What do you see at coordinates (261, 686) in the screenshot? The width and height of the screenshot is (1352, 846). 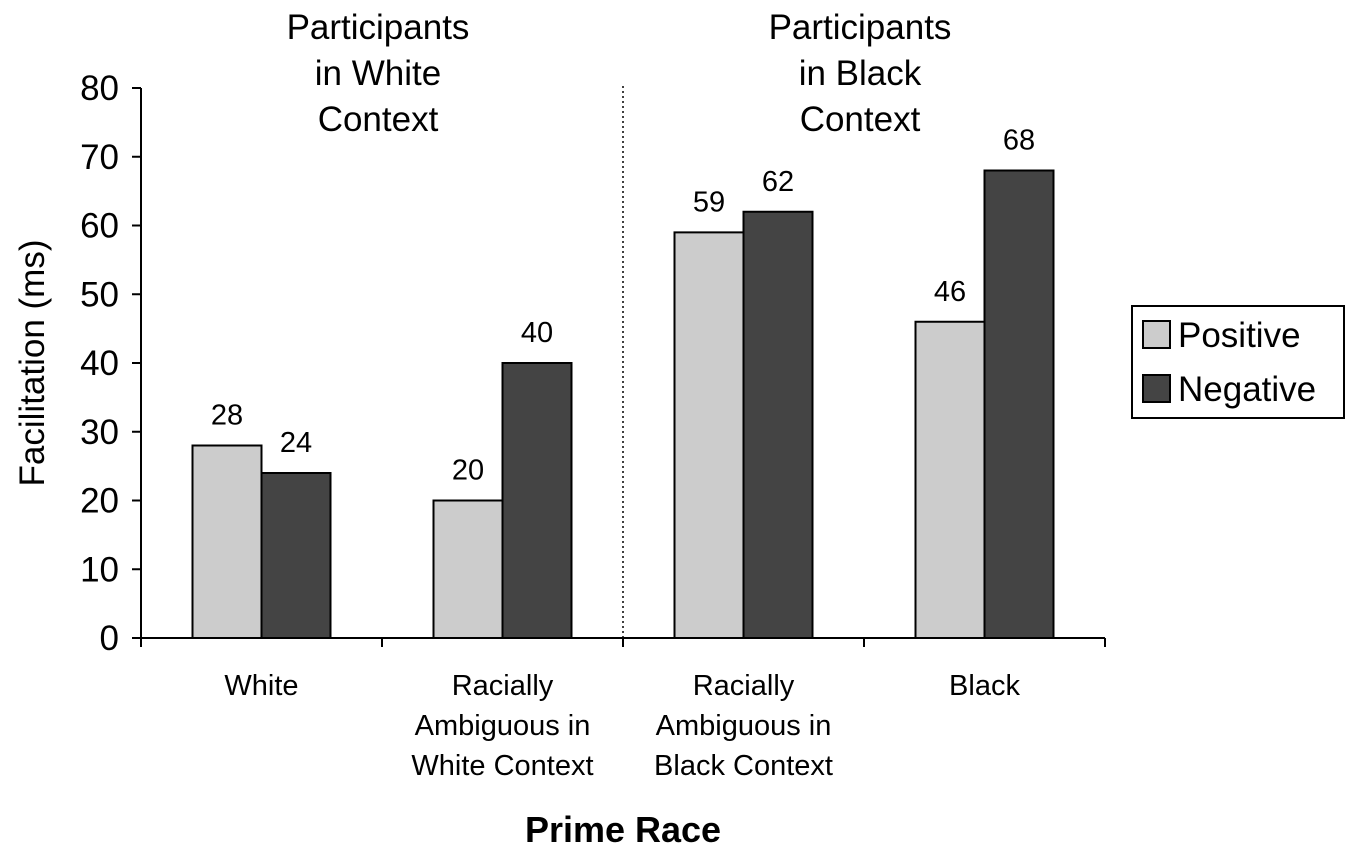 I see `x-tick-label: White` at bounding box center [261, 686].